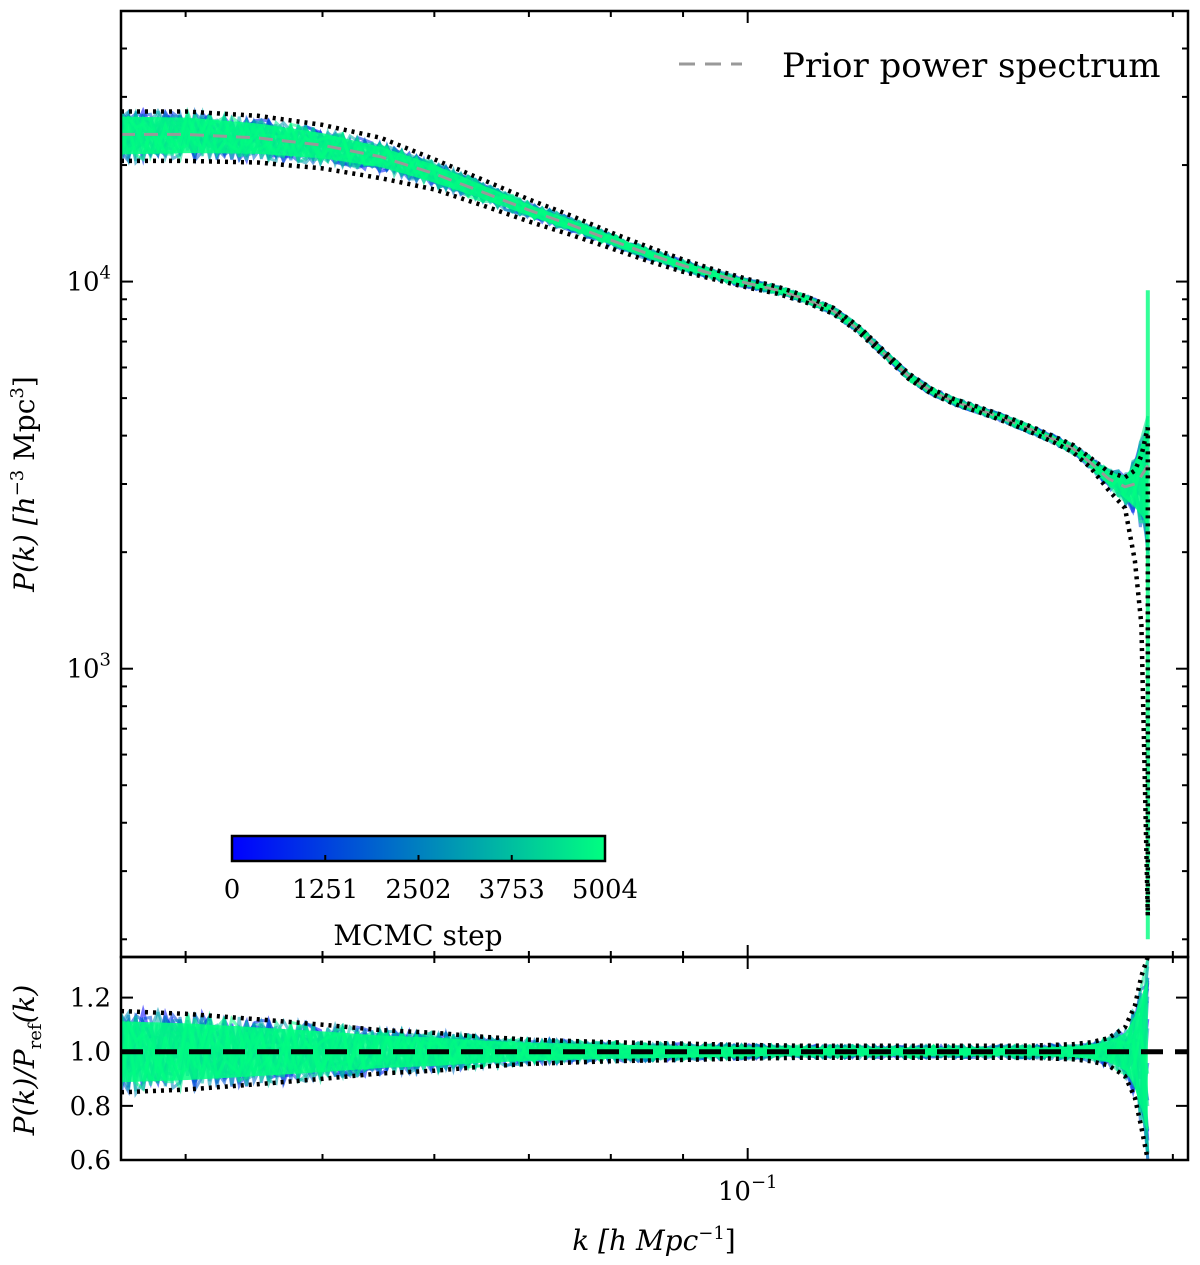  Describe the element at coordinates (418, 890) in the screenshot. I see `colorbar-tick-label: 2502` at that location.